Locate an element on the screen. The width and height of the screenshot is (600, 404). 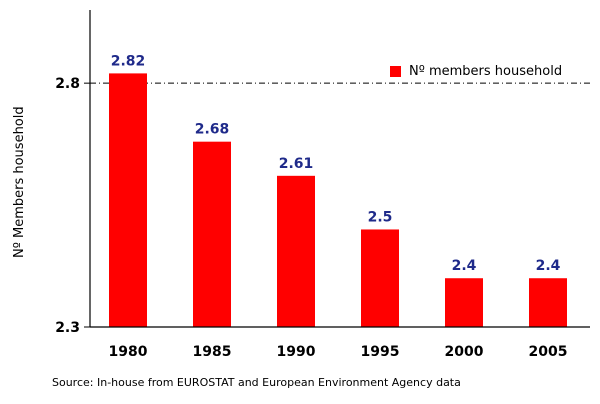
x-tick-label-1985: 1985 is located at coordinates (212, 352).